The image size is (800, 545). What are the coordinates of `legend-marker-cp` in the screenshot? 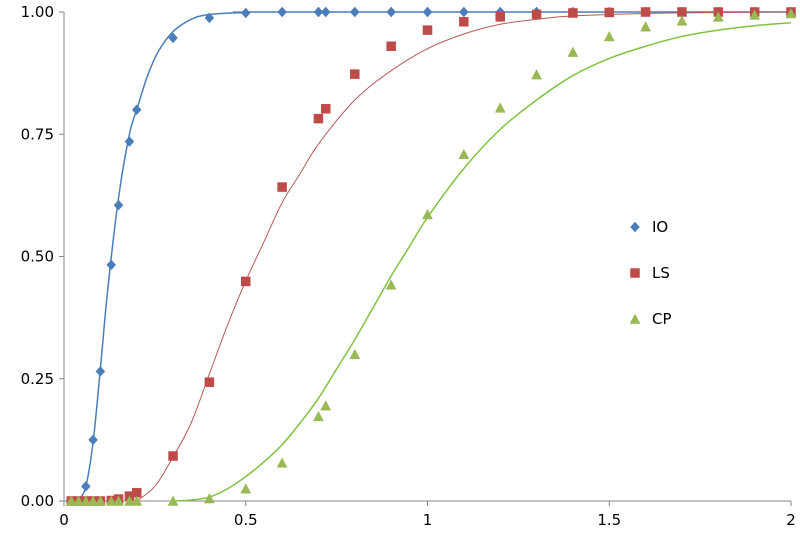 It's located at (635, 318).